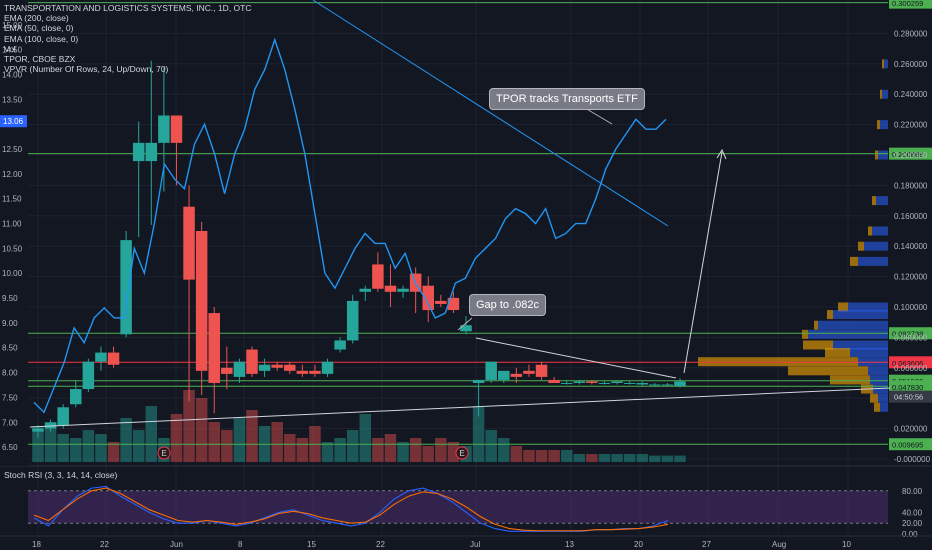 The image size is (932, 550). What do you see at coordinates (911, 94) in the screenshot?
I see `right-axis-tick: 0.240000` at bounding box center [911, 94].